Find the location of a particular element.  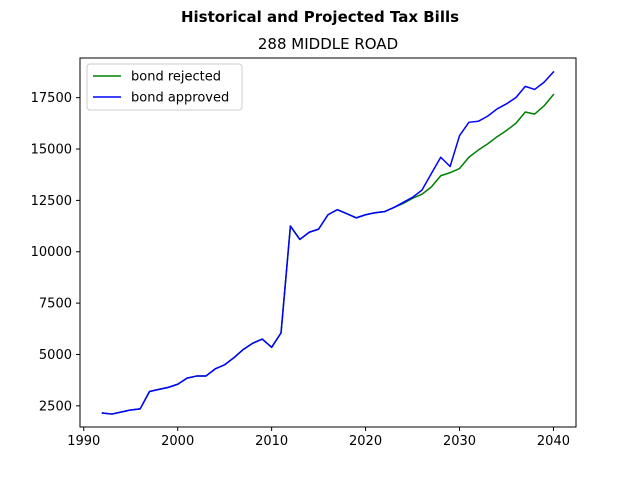

y-tick-label: 7500 is located at coordinates (55, 304).